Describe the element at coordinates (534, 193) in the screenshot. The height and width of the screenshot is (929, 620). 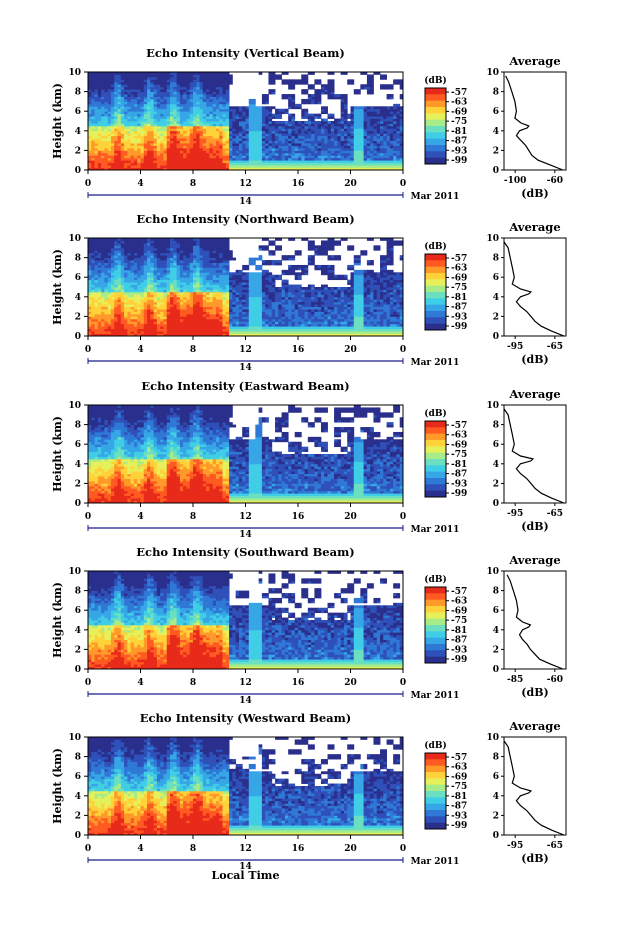
I see `average-x-label: (dB)` at that location.